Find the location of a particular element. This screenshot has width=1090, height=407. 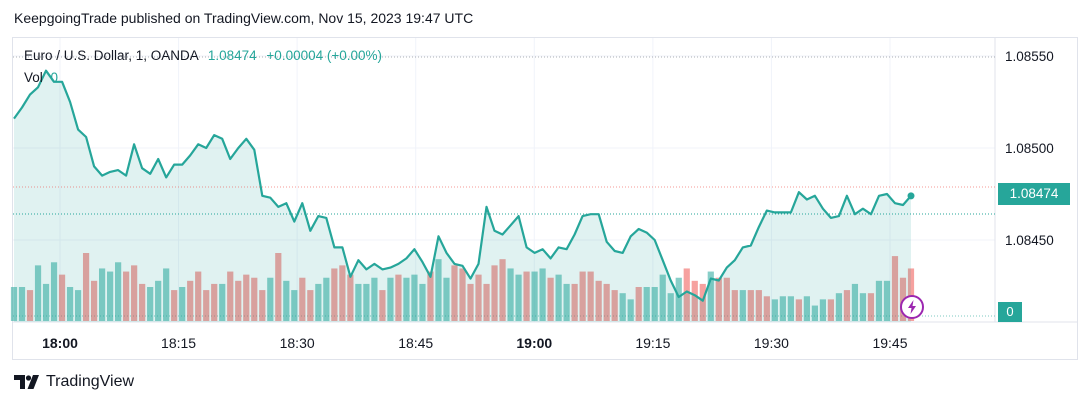

price-tick-label: 1.08500 is located at coordinates (1029, 148).